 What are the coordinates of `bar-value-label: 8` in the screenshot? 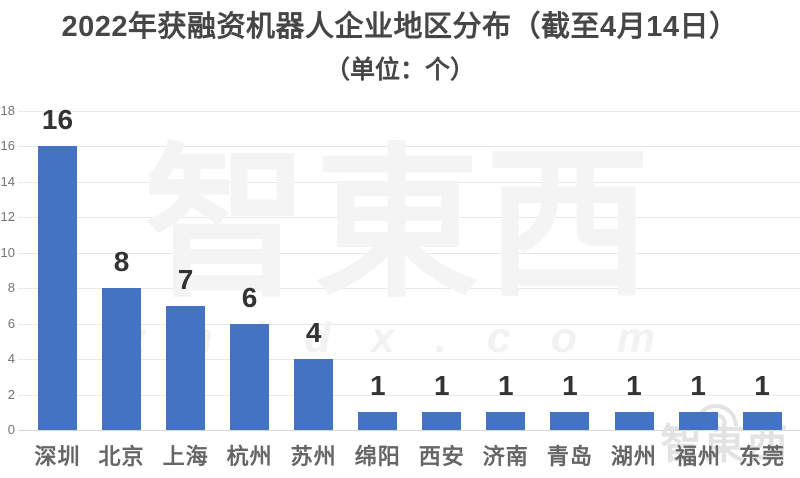 It's located at (121, 261).